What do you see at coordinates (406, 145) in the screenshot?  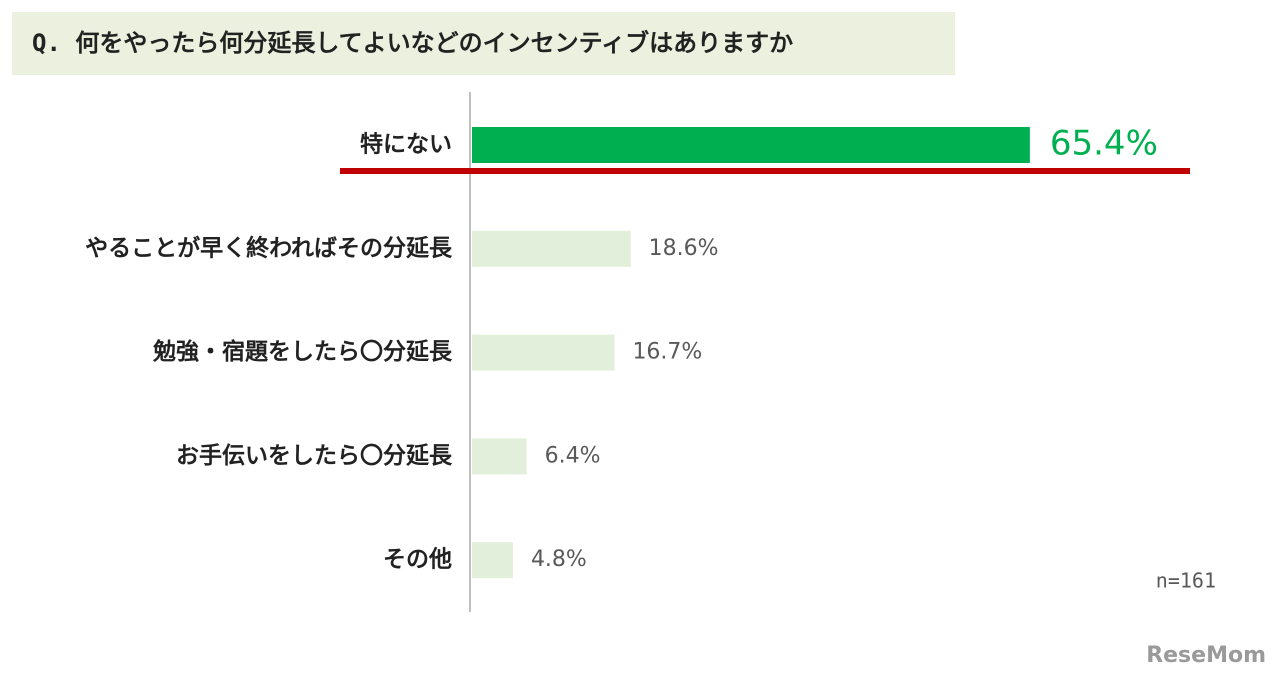 I see `category-label: 特にない` at bounding box center [406, 145].